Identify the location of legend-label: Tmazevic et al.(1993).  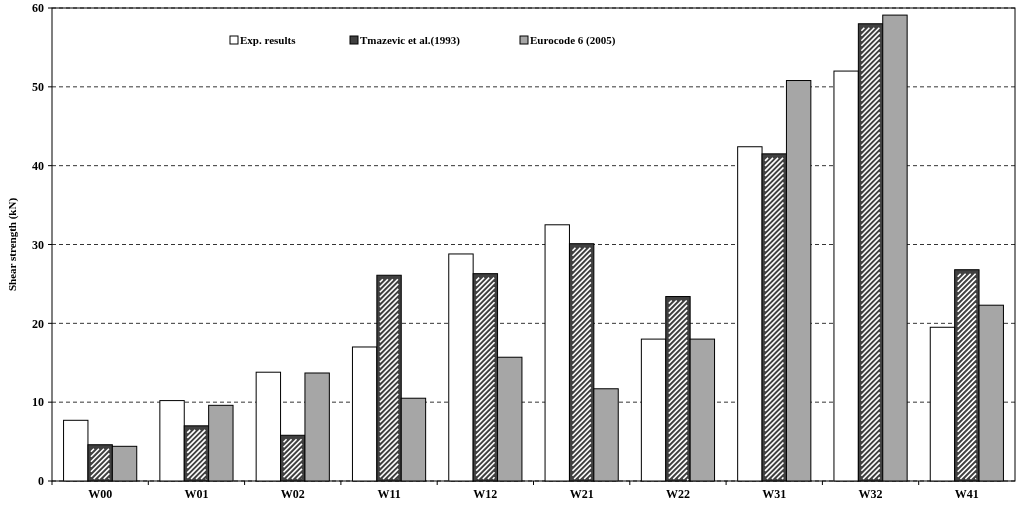
(410, 40).